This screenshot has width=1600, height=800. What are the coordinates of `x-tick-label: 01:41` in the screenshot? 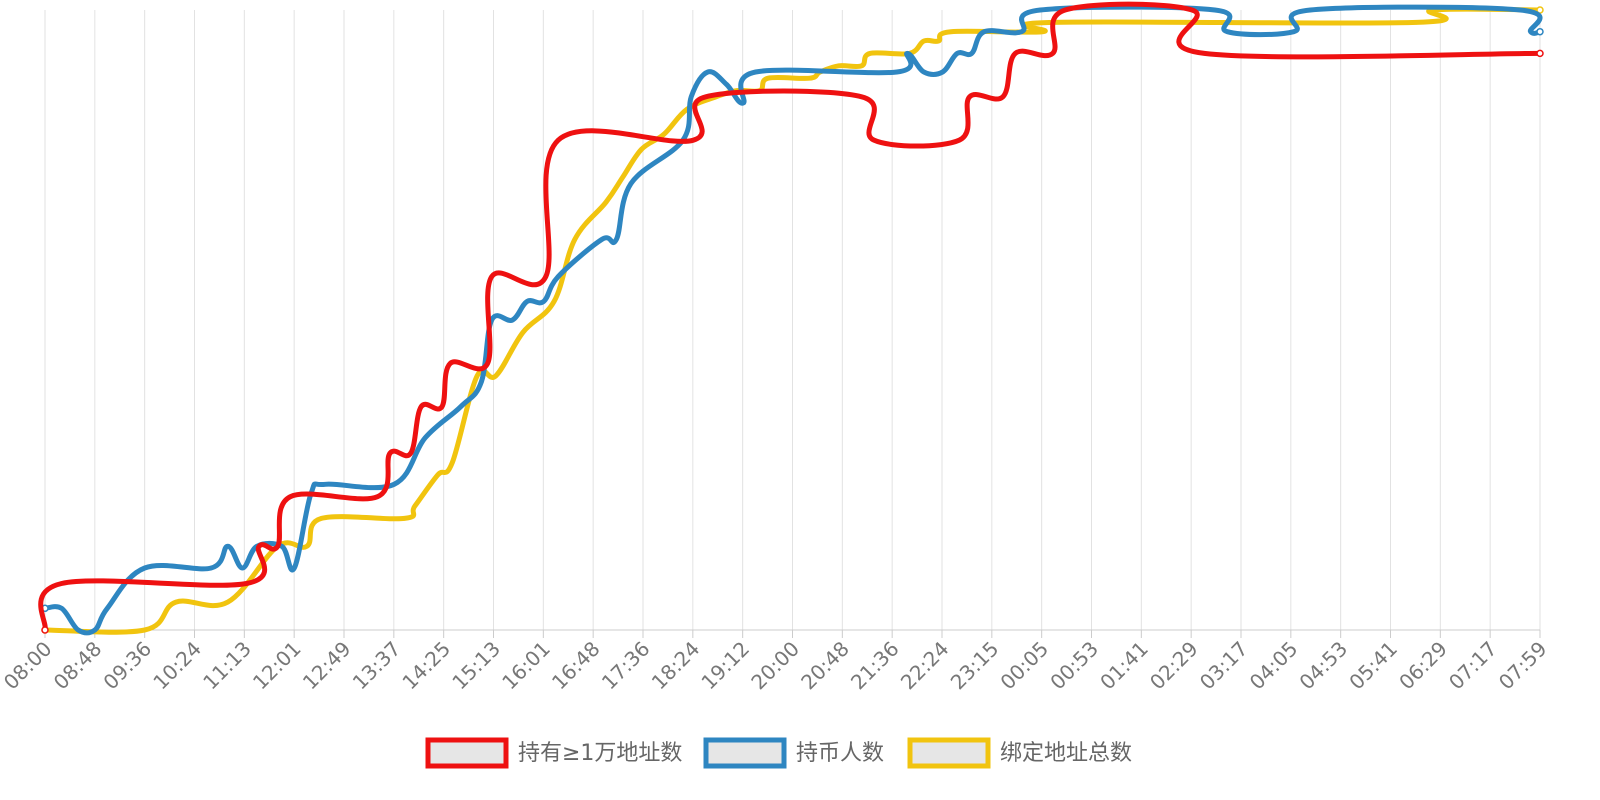 It's located at (1124, 666).